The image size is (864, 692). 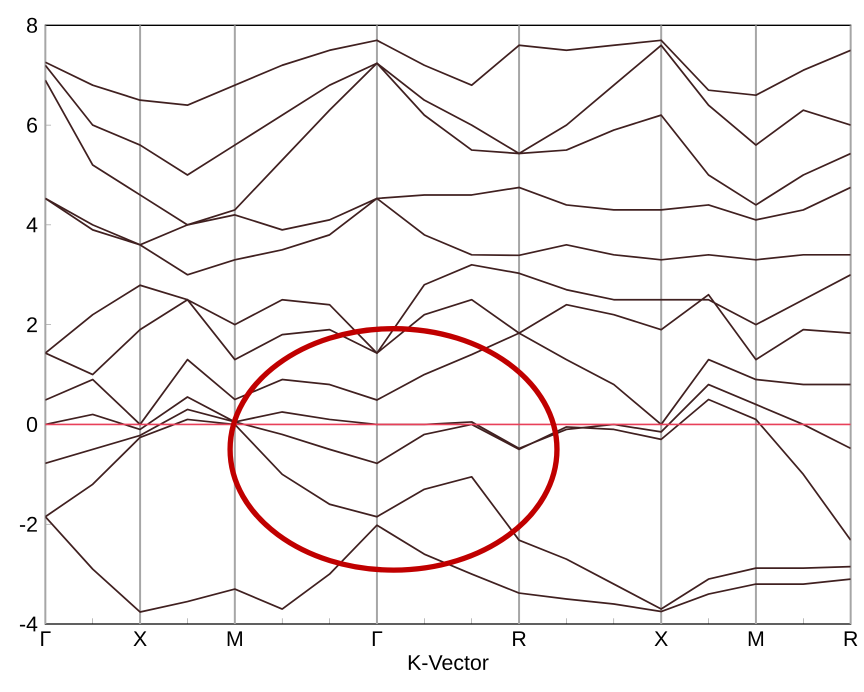 What do you see at coordinates (448, 662) in the screenshot?
I see `x-axis-title: K-Vector` at bounding box center [448, 662].